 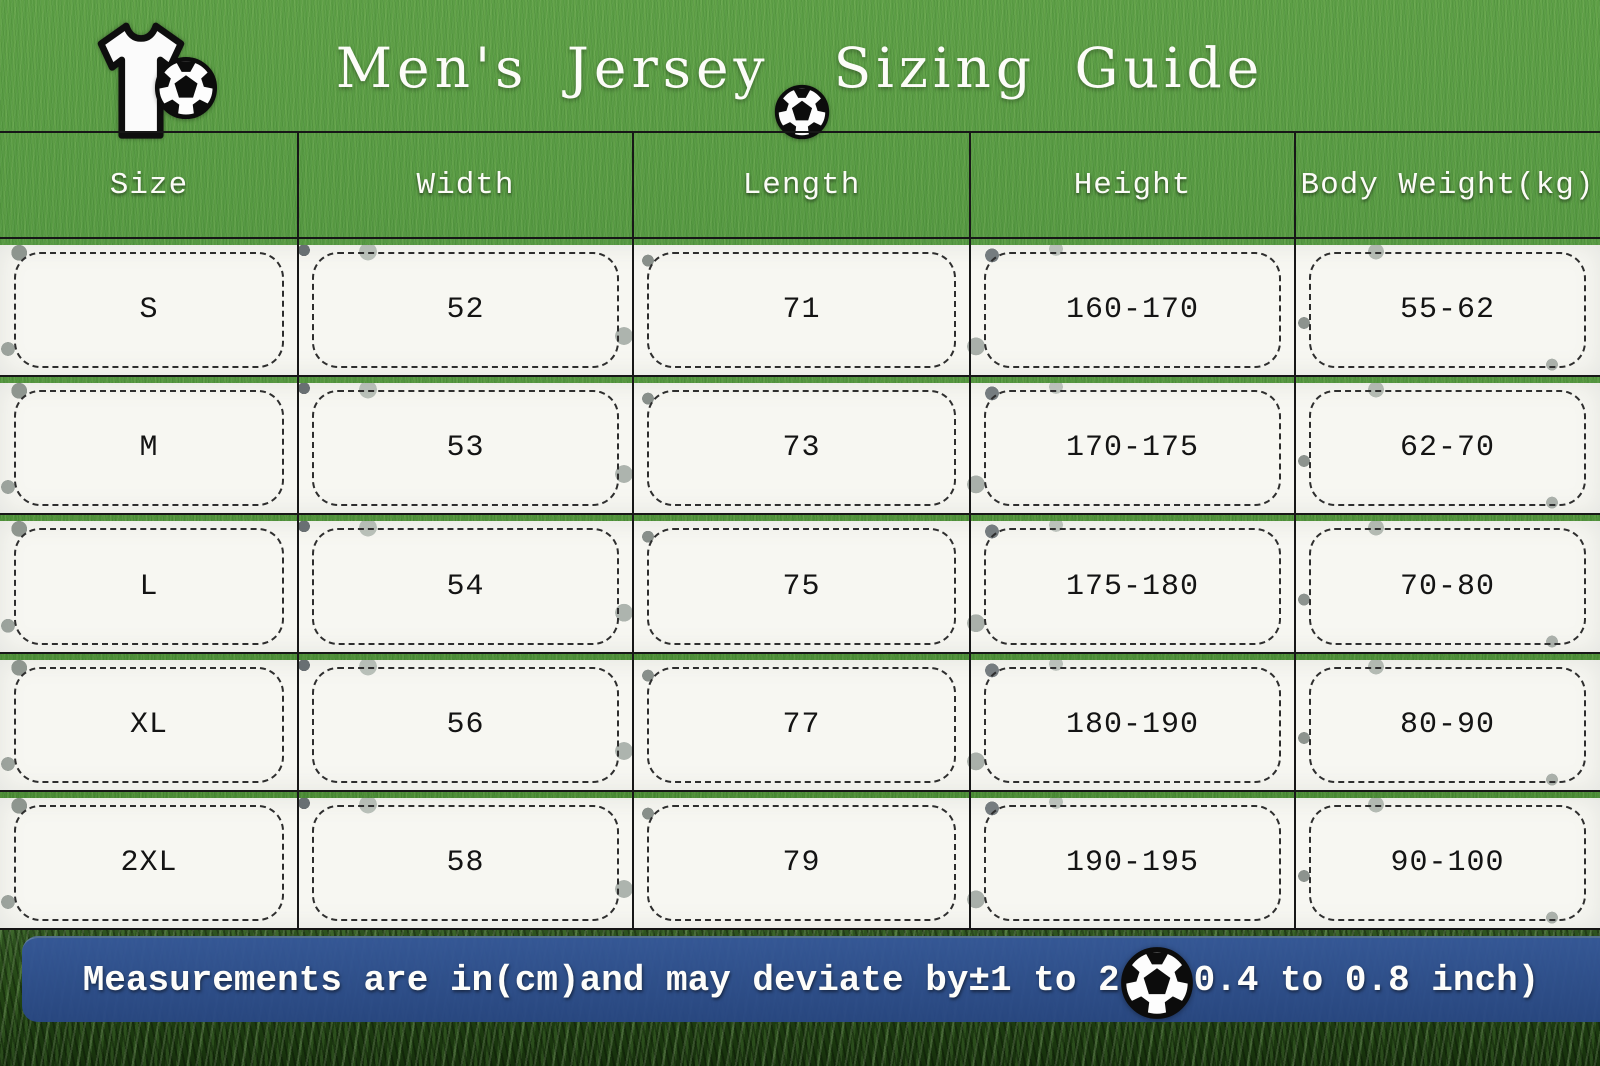 What do you see at coordinates (1132, 863) in the screenshot?
I see `cell-height: 190-195` at bounding box center [1132, 863].